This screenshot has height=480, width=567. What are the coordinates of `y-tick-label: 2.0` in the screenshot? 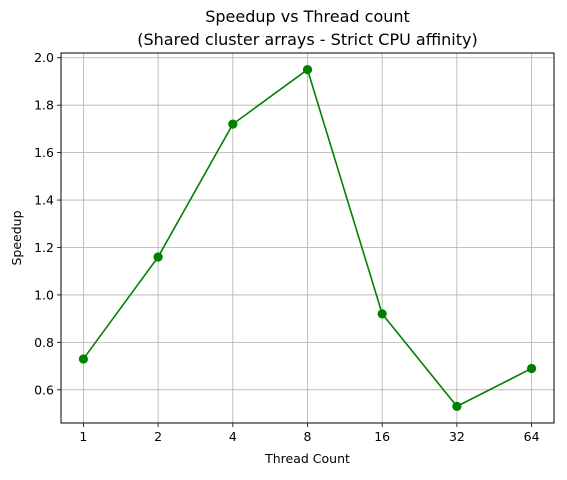 It's located at (44, 57).